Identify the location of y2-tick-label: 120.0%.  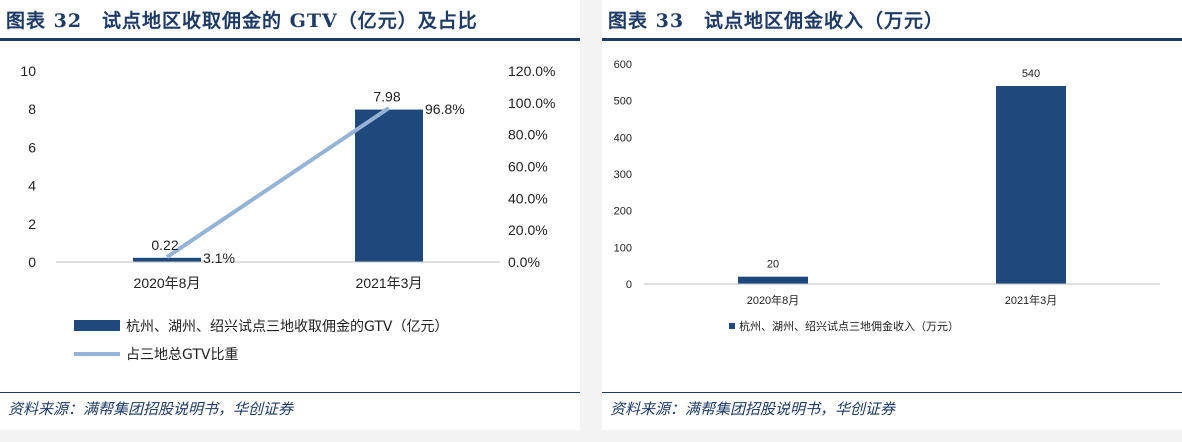
(531, 71).